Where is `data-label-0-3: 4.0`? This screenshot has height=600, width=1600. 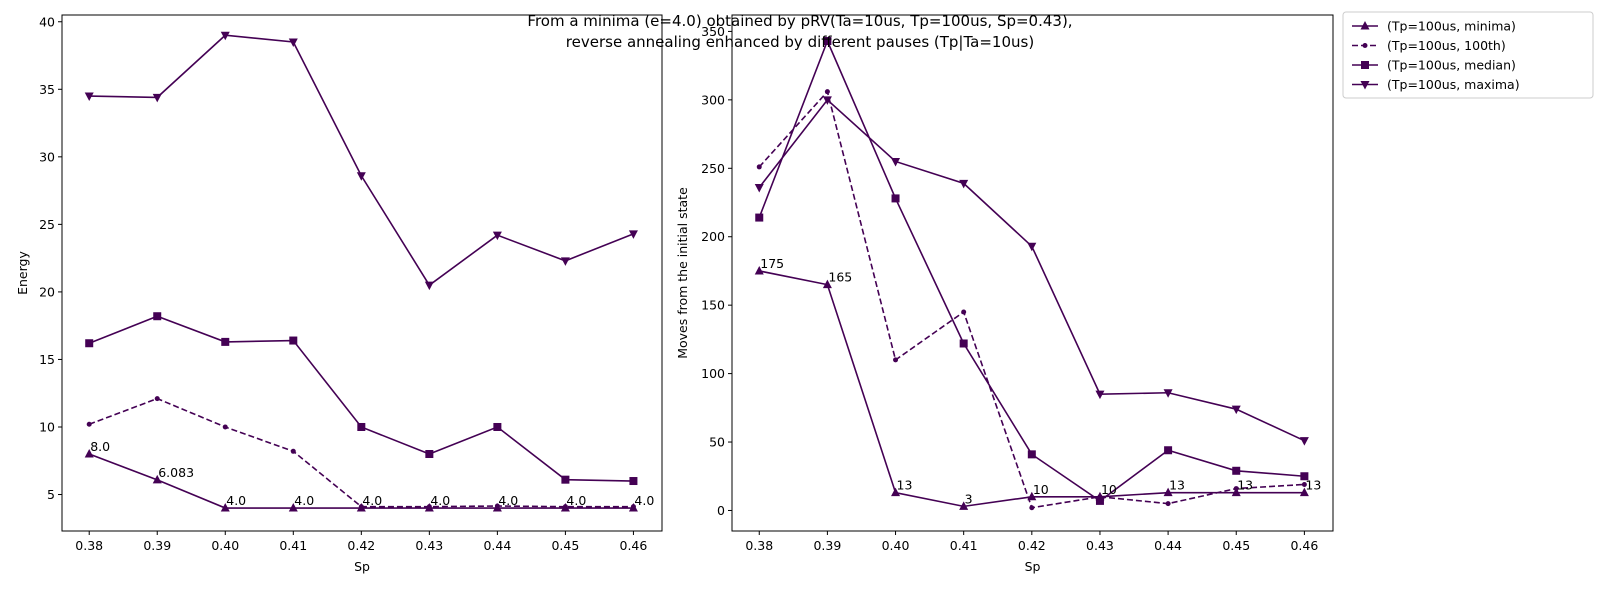 data-label-0-3: 4.0 is located at coordinates (304, 500).